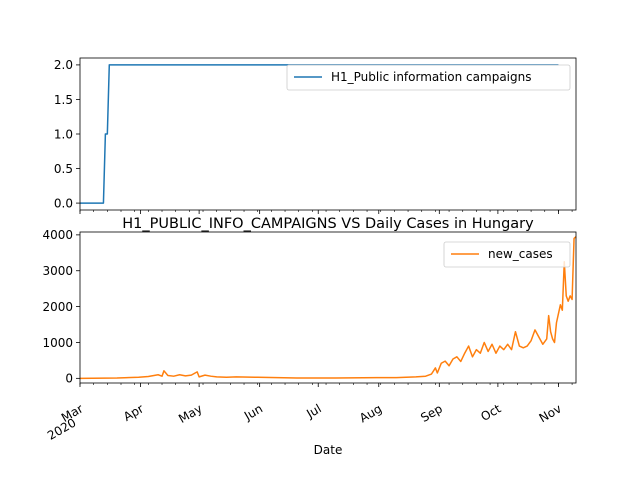  I want to click on top-legend-box, so click(428, 77).